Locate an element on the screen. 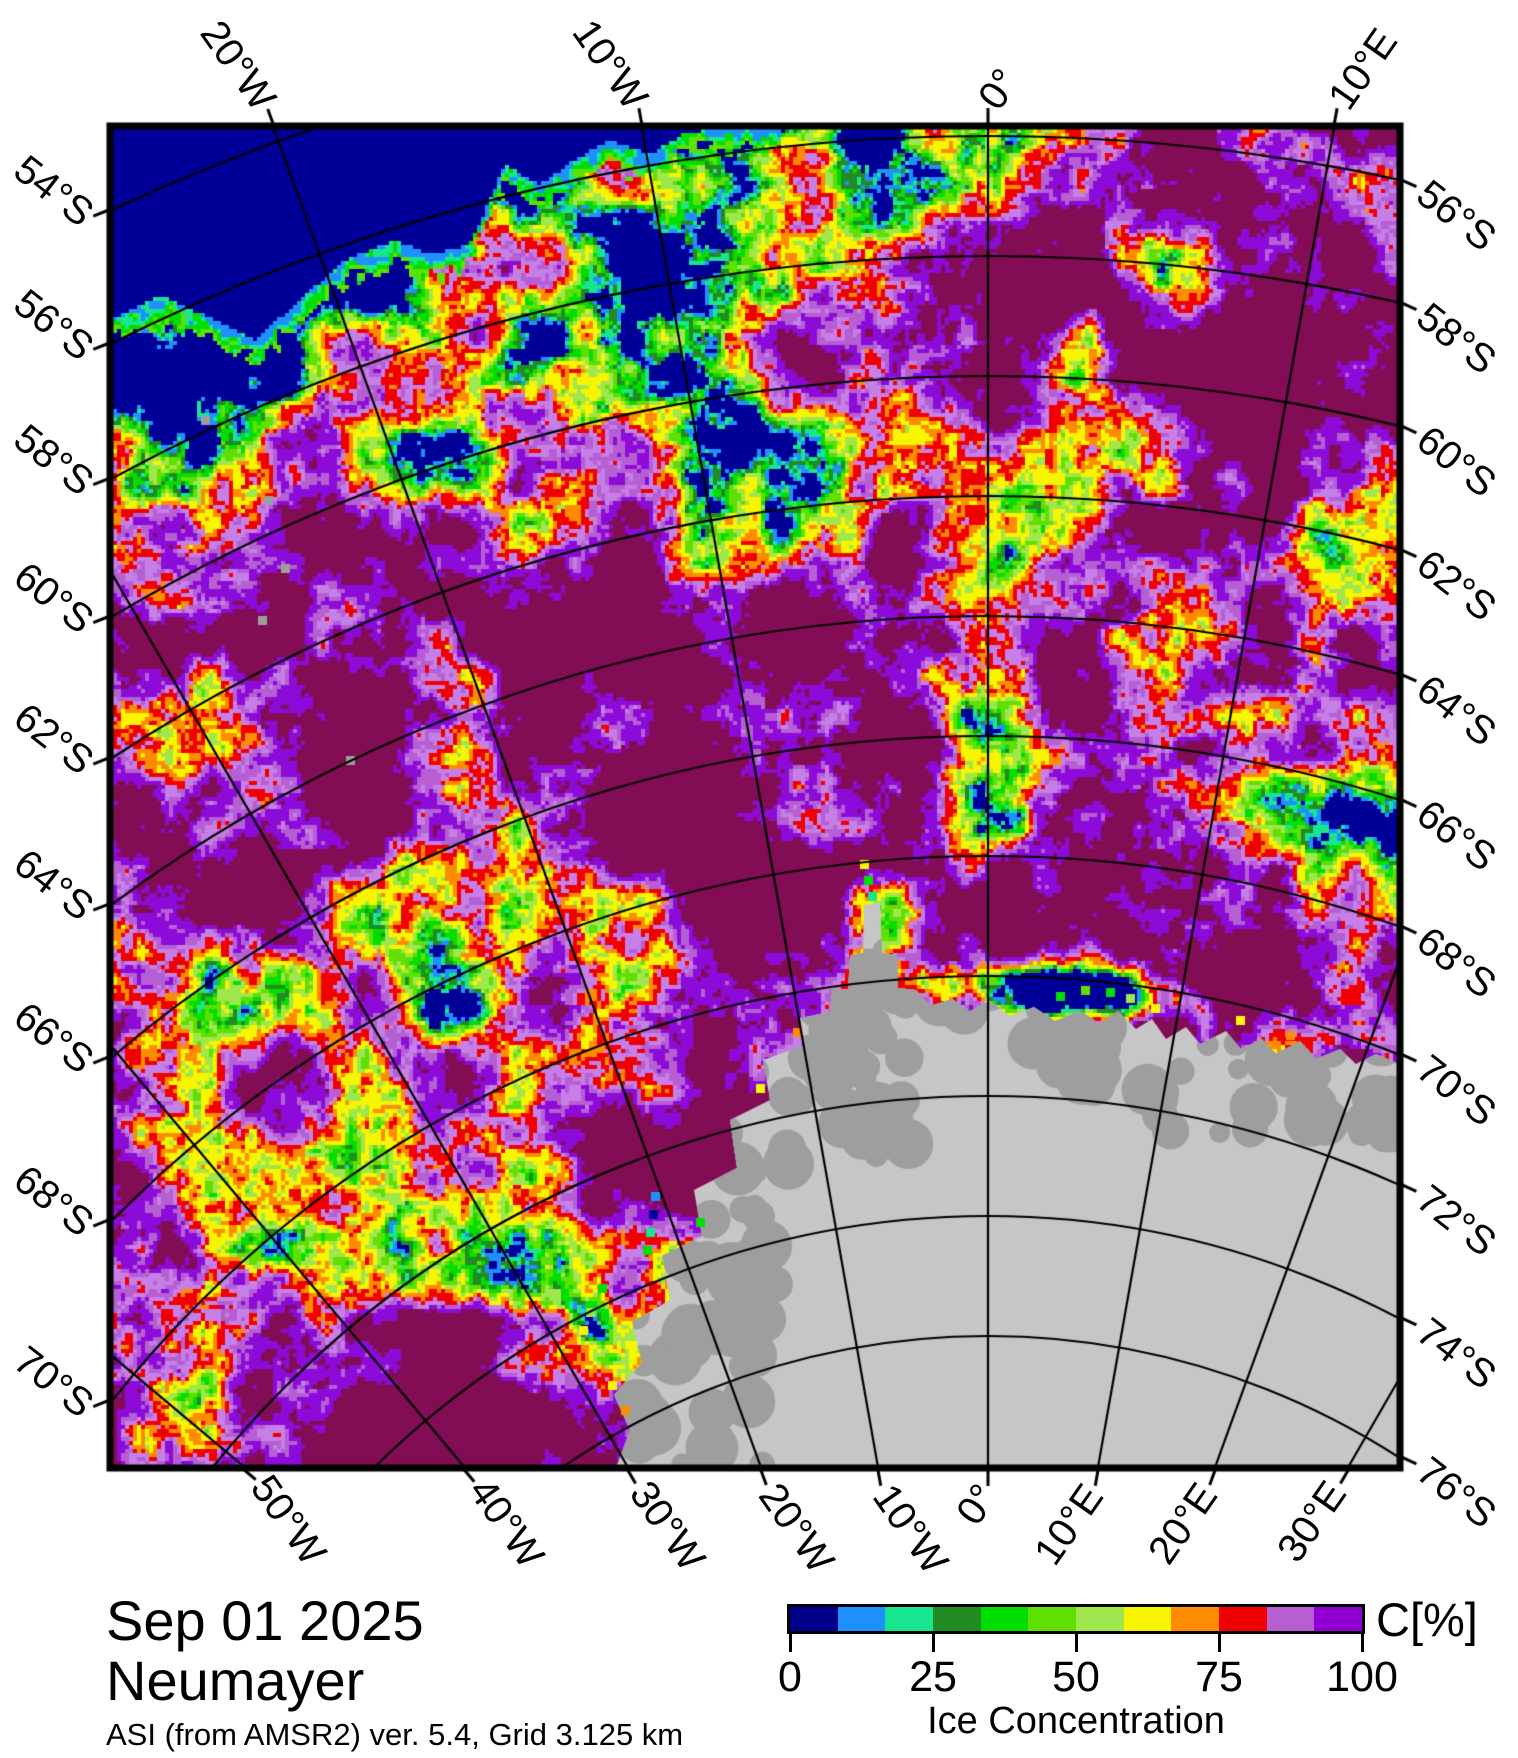 The image size is (1518, 1758). date-label: Sep 01 2025 is located at coordinates (265, 1620).